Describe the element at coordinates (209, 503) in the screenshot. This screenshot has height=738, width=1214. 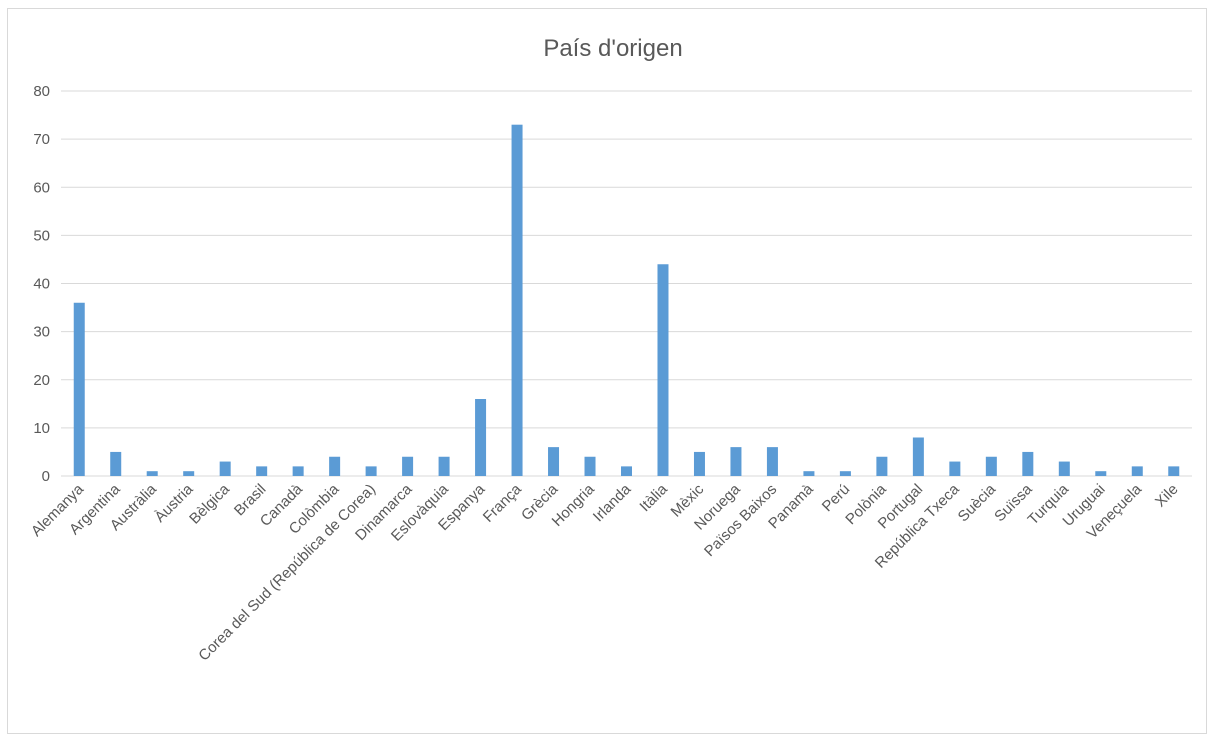
I see `x-tick-label: Bèlgica` at that location.